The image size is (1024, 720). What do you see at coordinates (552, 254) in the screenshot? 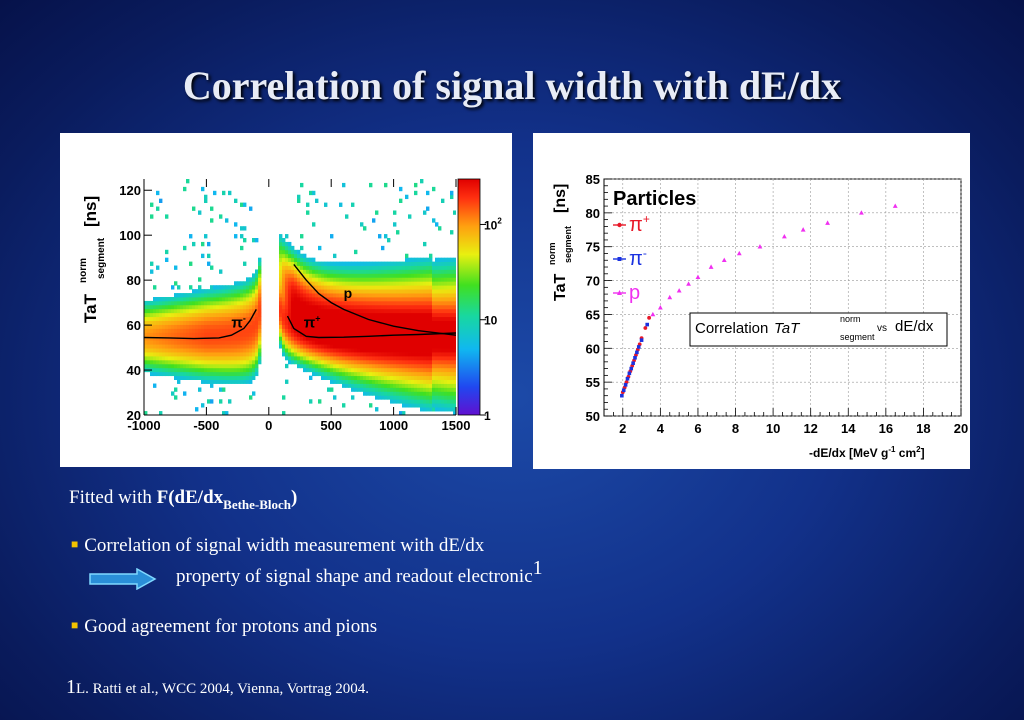
I see `svg-text: norm` at bounding box center [552, 254].